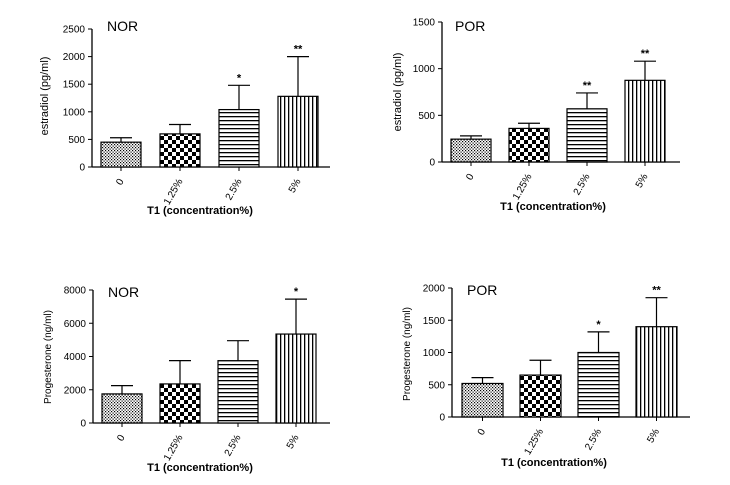  What do you see at coordinates (74, 30) in the screenshot?
I see `y-tick-label: 2500` at bounding box center [74, 30].